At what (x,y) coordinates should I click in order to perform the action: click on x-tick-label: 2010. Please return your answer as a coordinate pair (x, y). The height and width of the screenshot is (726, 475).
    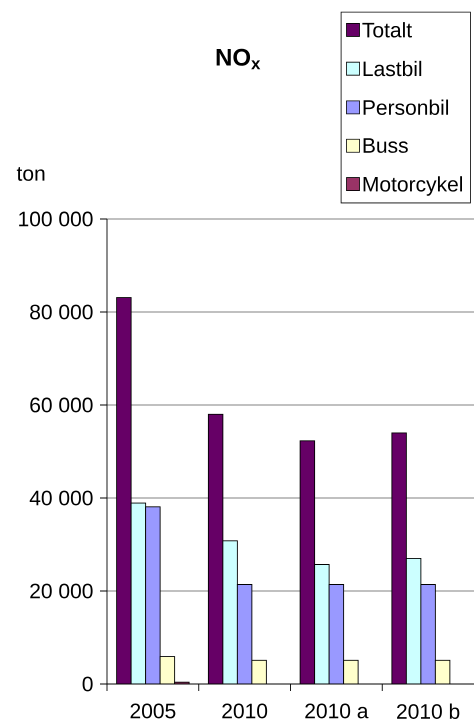
    Looking at the image, I should click on (245, 711).